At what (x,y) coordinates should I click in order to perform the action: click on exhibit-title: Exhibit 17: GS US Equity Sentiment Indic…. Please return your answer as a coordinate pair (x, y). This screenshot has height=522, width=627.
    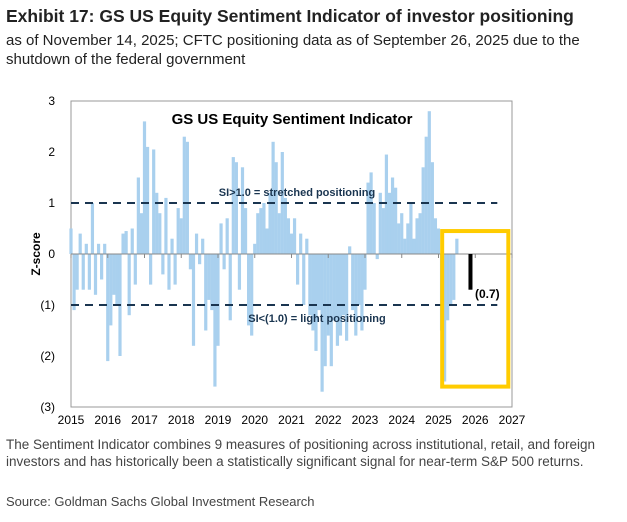
    Looking at the image, I should click on (290, 16).